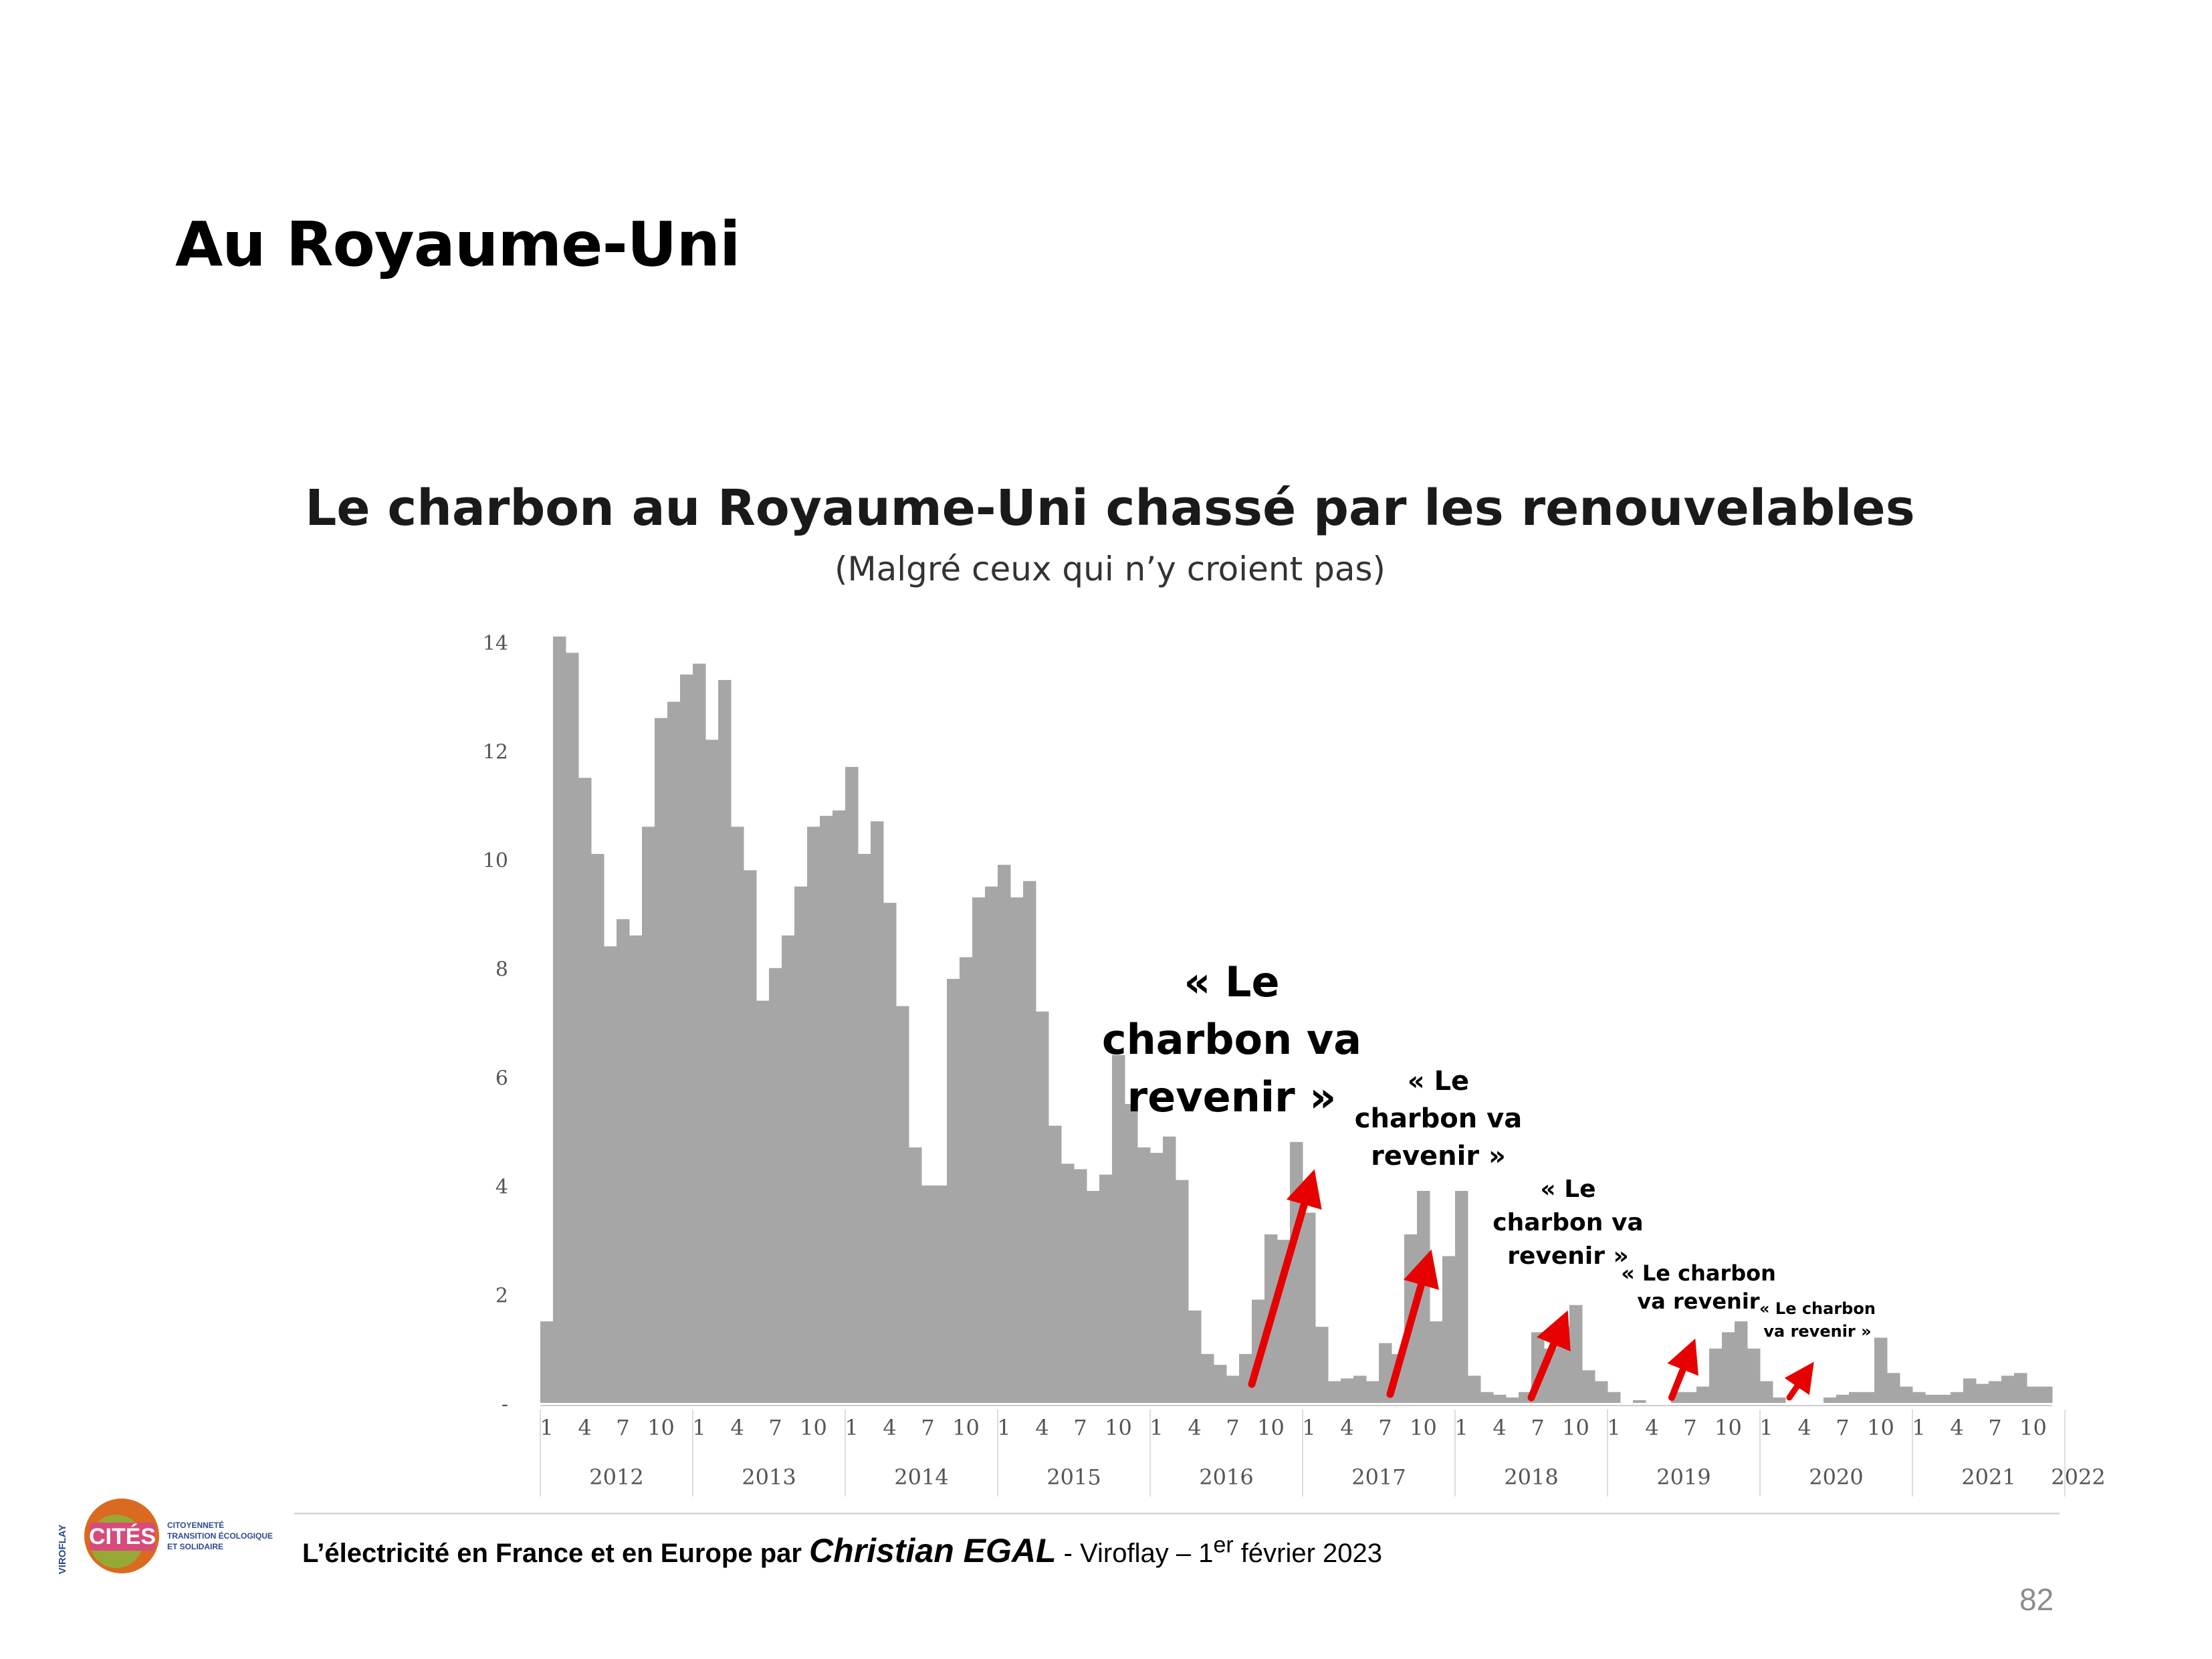  What do you see at coordinates (501, 1078) in the screenshot?
I see `y-tick-label: 6` at bounding box center [501, 1078].